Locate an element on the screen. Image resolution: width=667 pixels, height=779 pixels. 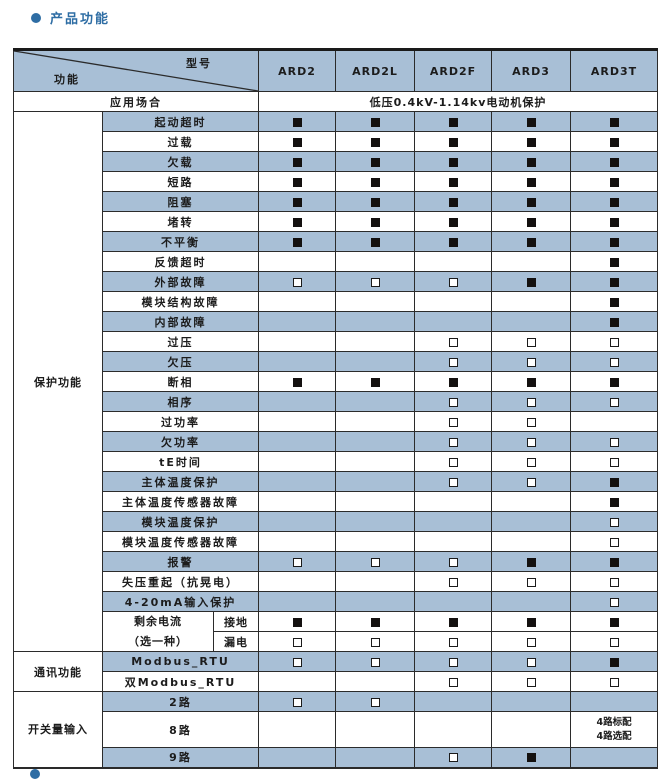
table-row: 欠功率 is located at coordinates (336, 441).